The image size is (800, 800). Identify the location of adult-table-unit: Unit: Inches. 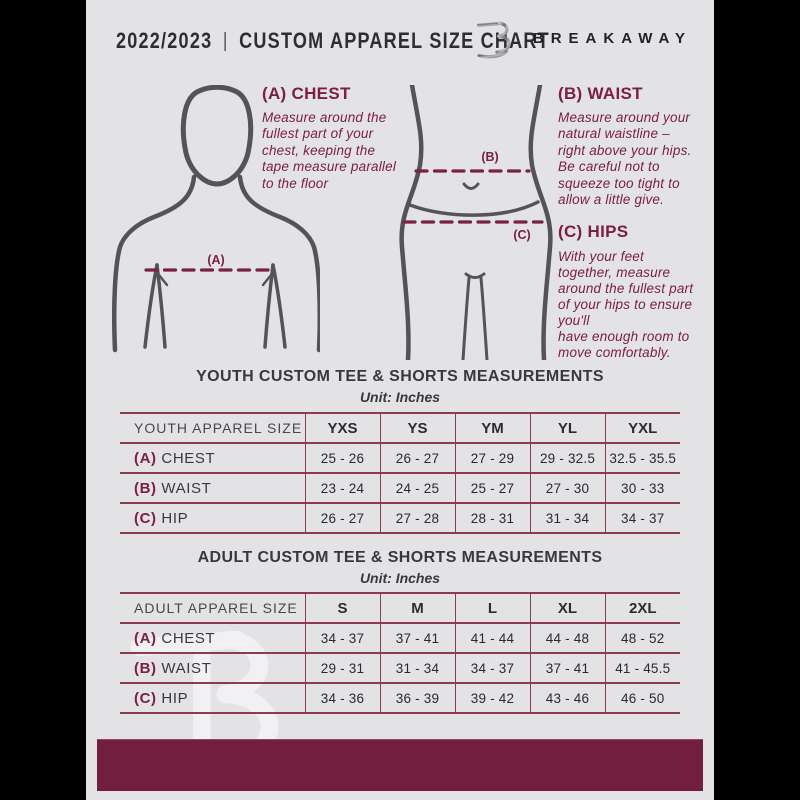
(400, 578).